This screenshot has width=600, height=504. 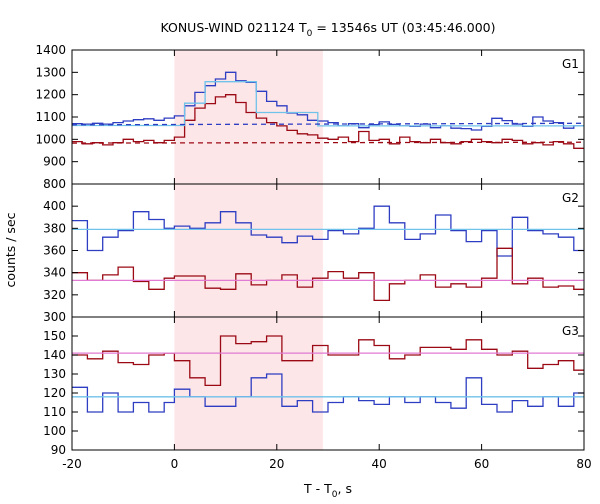 What do you see at coordinates (54, 336) in the screenshot?
I see `y-tick-label: 150` at bounding box center [54, 336].